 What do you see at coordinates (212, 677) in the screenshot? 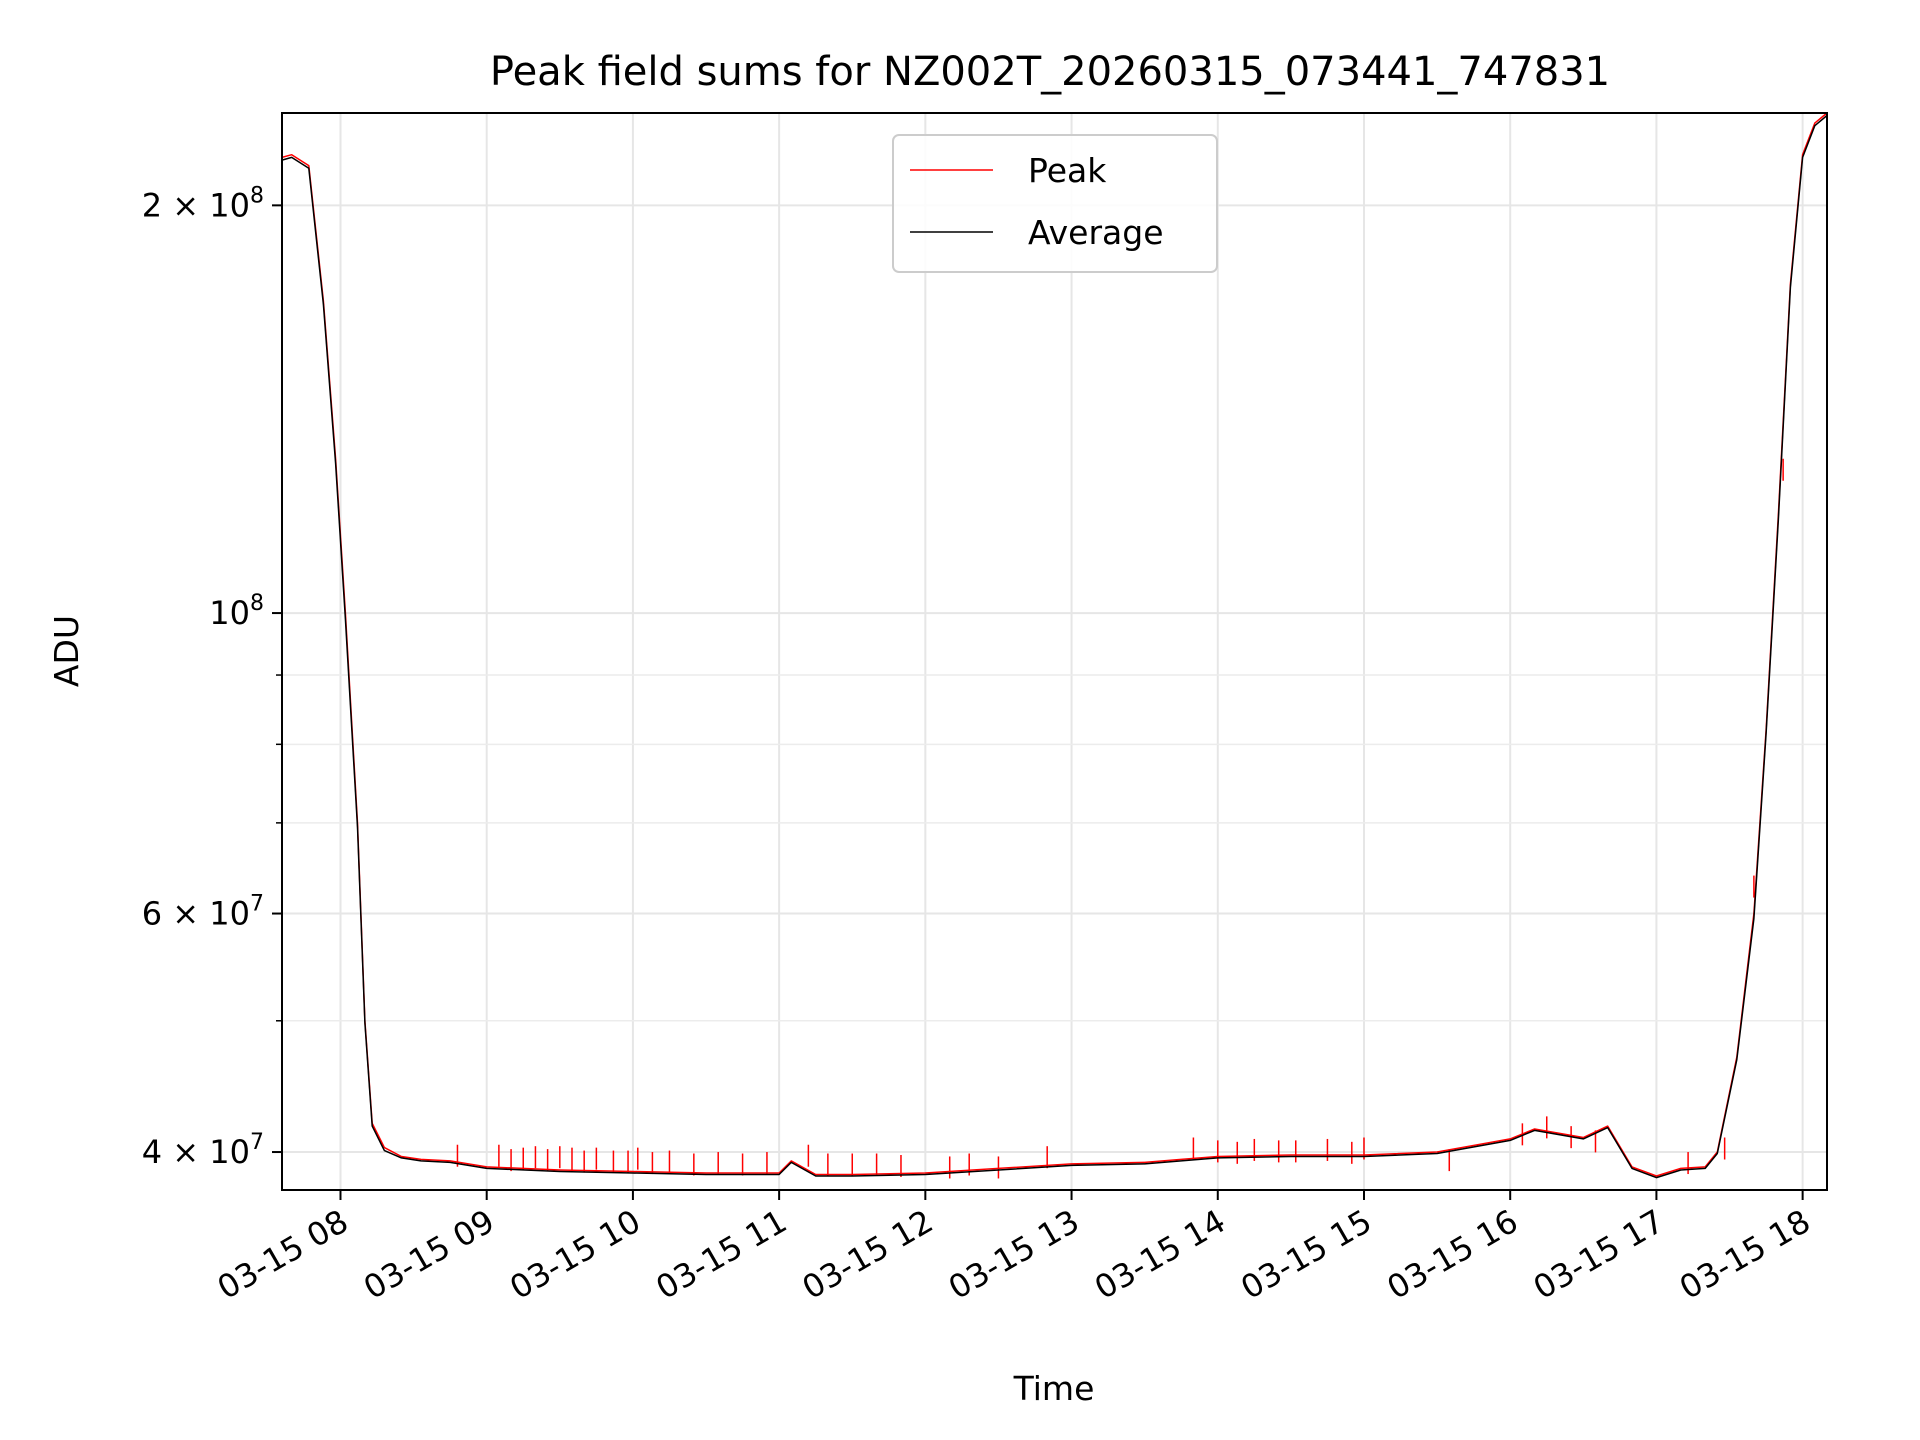
I see `y-axis-ticks: 4 × 107 6 × 107 108 2 × 108` at bounding box center [212, 677].